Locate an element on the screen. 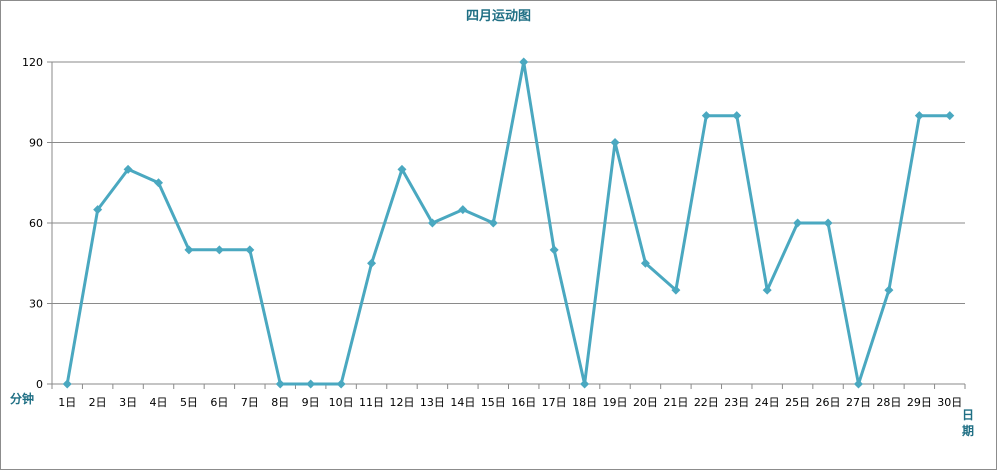 The width and height of the screenshot is (997, 470). data-point-28日 is located at coordinates (889, 290).